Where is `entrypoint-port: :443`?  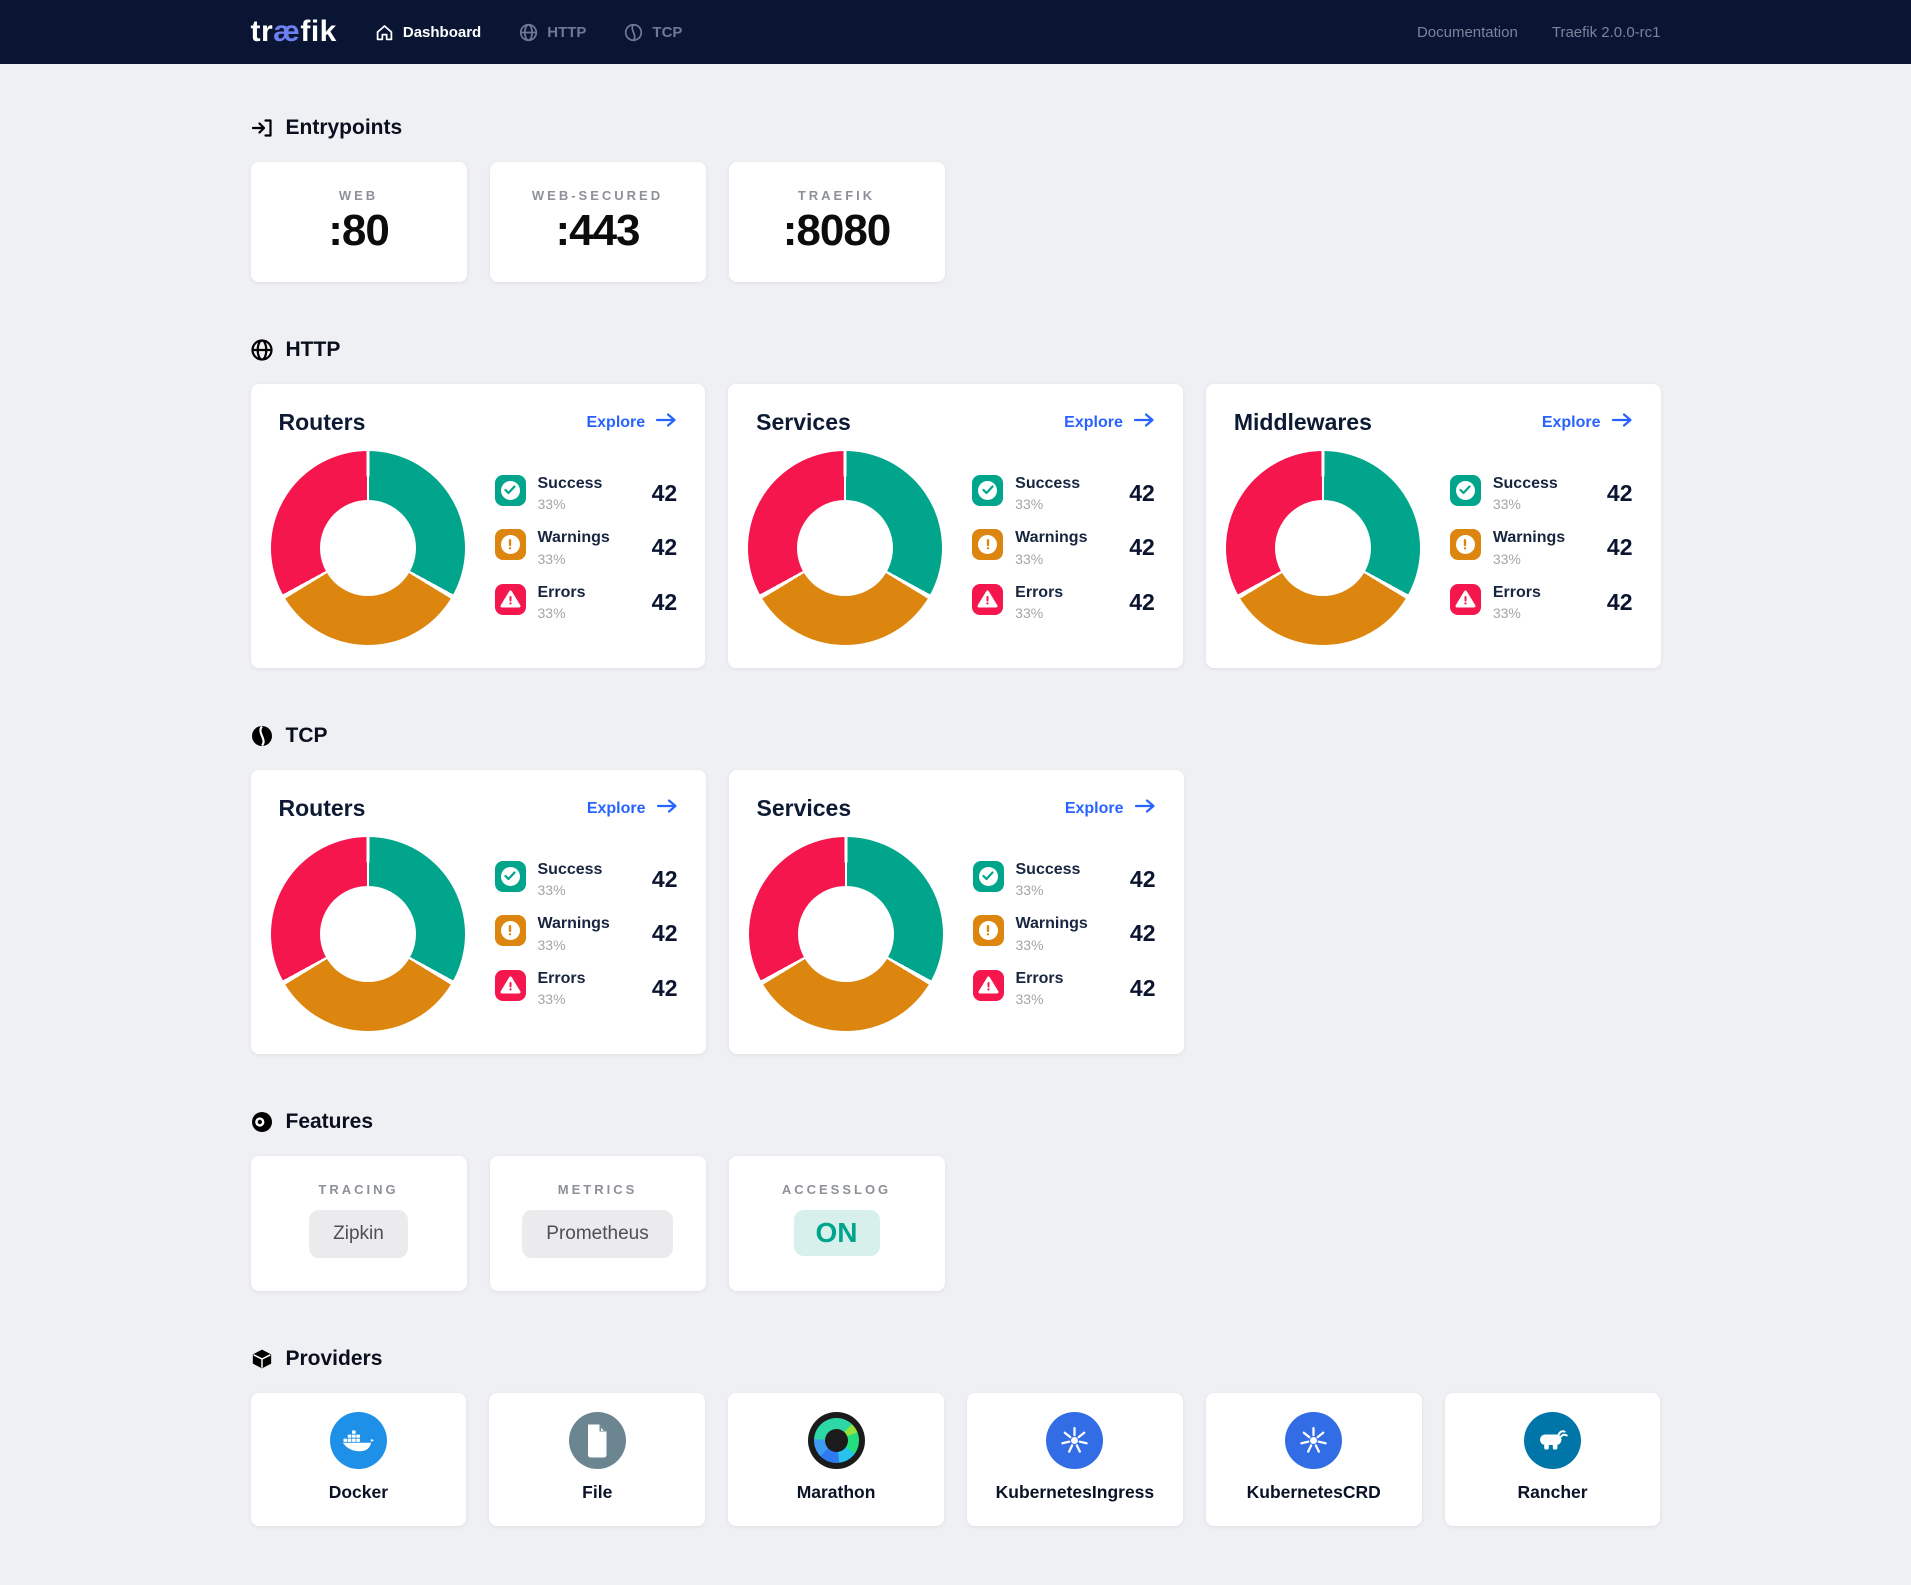 entrypoint-port: :443 is located at coordinates (597, 230).